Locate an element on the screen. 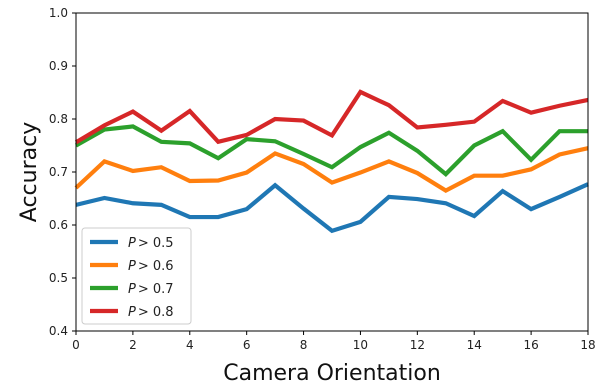  x-tick-label: 4 is located at coordinates (190, 345).